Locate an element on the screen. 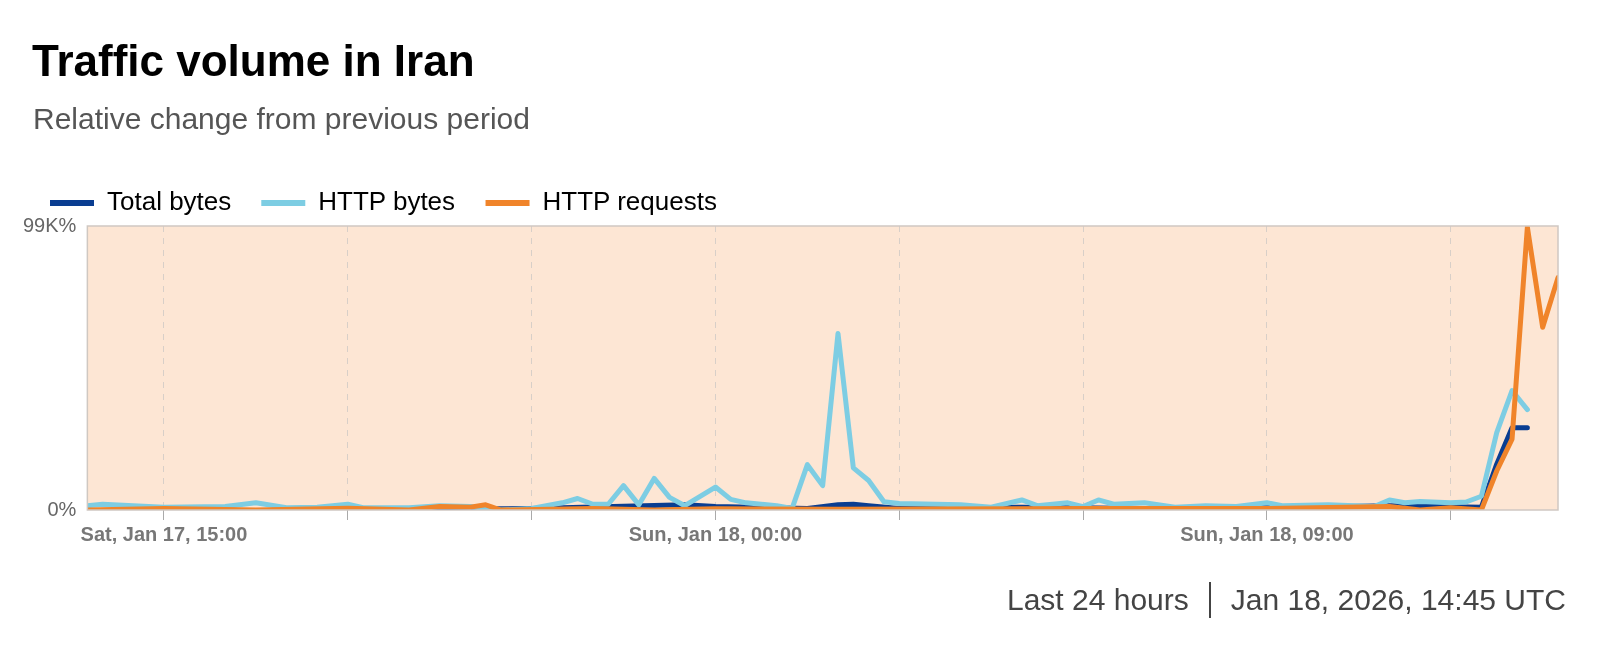 This screenshot has width=1600, height=654. chart-title: Traffic volume in Iran is located at coordinates (253, 61).